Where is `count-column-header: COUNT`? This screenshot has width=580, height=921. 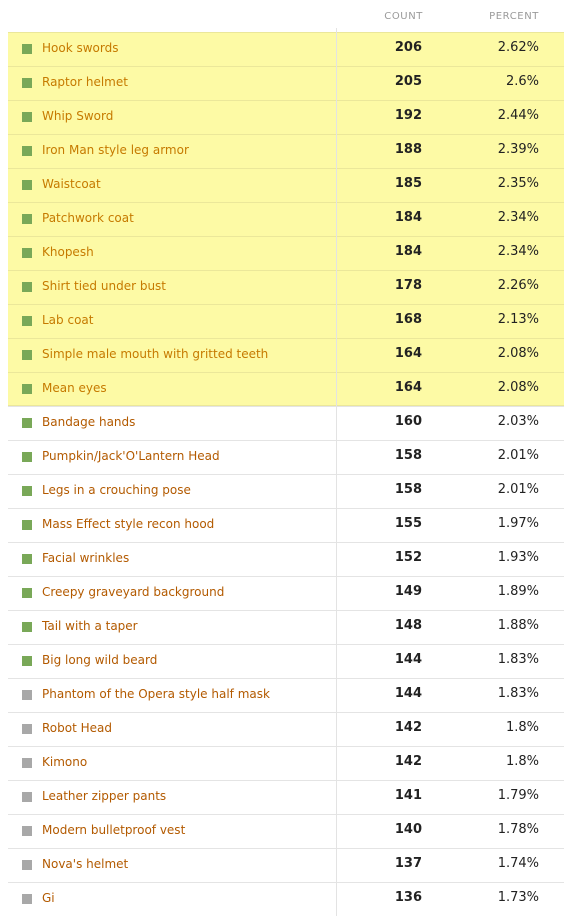
count-column-header: COUNT is located at coordinates (403, 16).